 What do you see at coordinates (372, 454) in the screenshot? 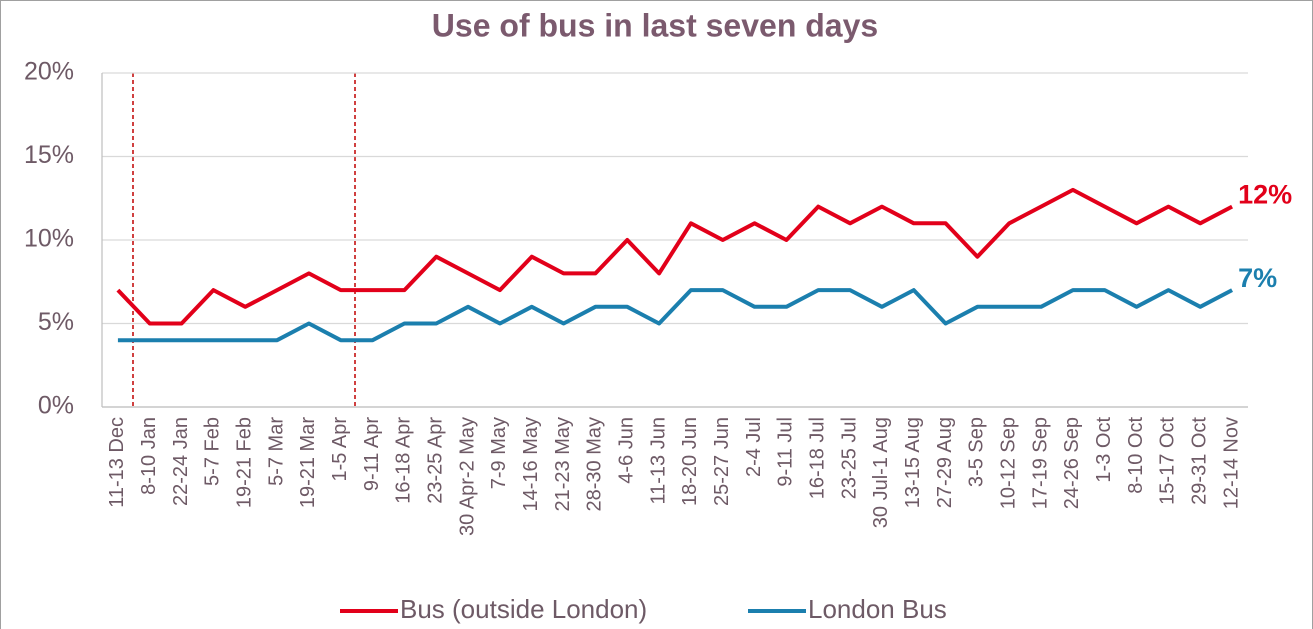
I see `x-tick-label: 9-11 Apr` at bounding box center [372, 454].